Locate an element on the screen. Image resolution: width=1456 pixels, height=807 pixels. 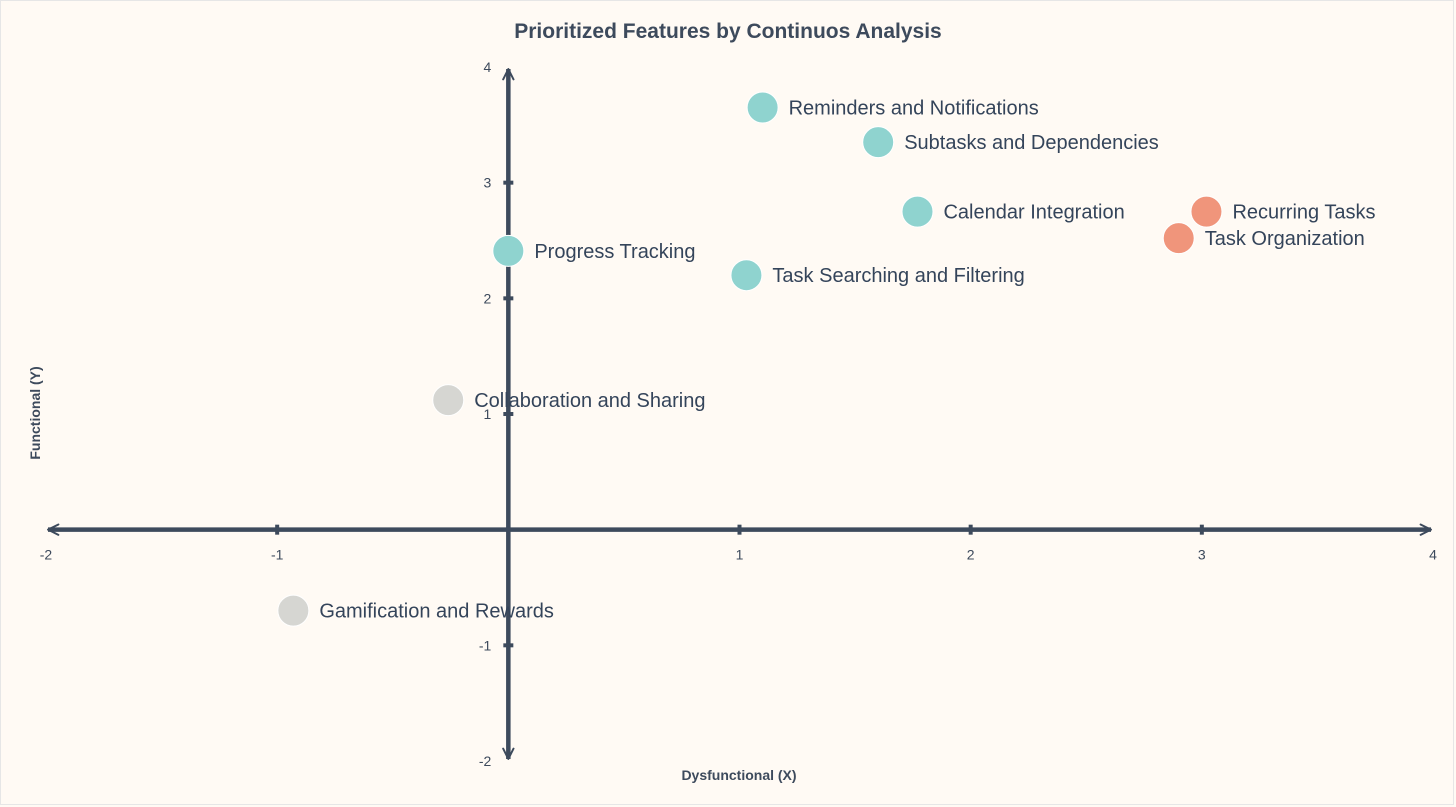
data-point: Task Searching and Filtering is located at coordinates (877, 275).